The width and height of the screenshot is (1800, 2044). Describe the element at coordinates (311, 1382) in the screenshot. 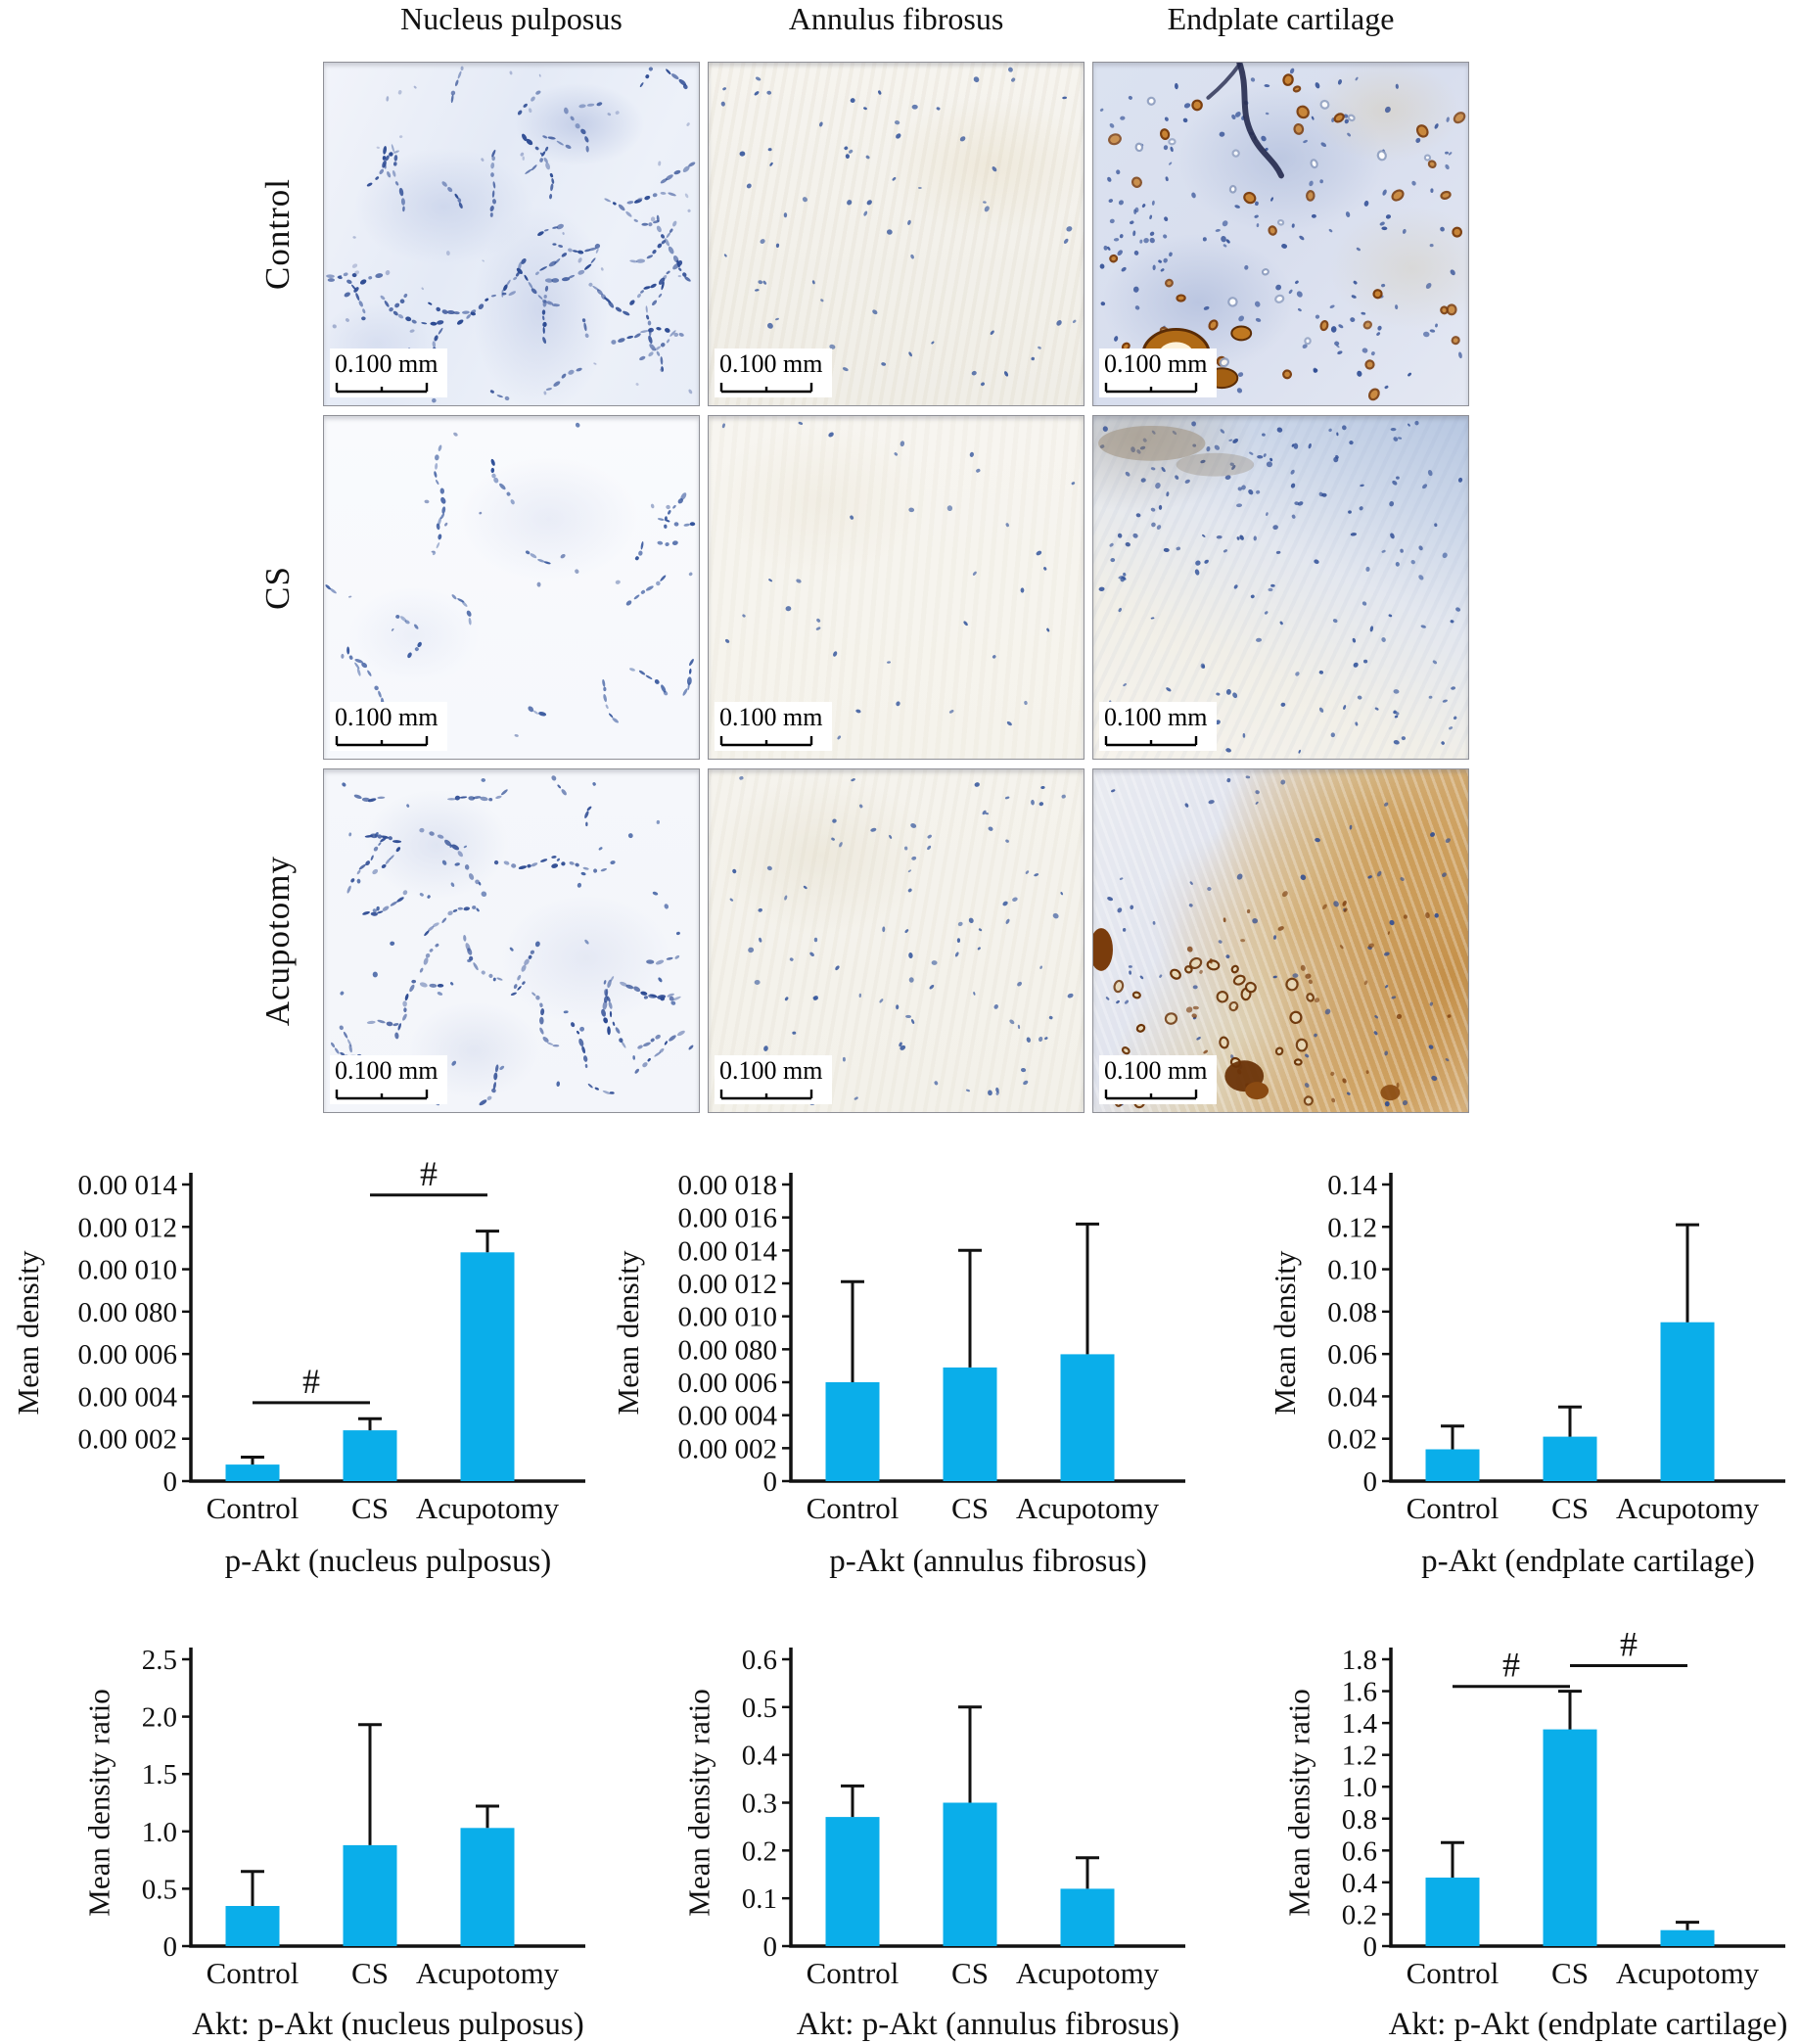

I see `significance-marker: #` at that location.